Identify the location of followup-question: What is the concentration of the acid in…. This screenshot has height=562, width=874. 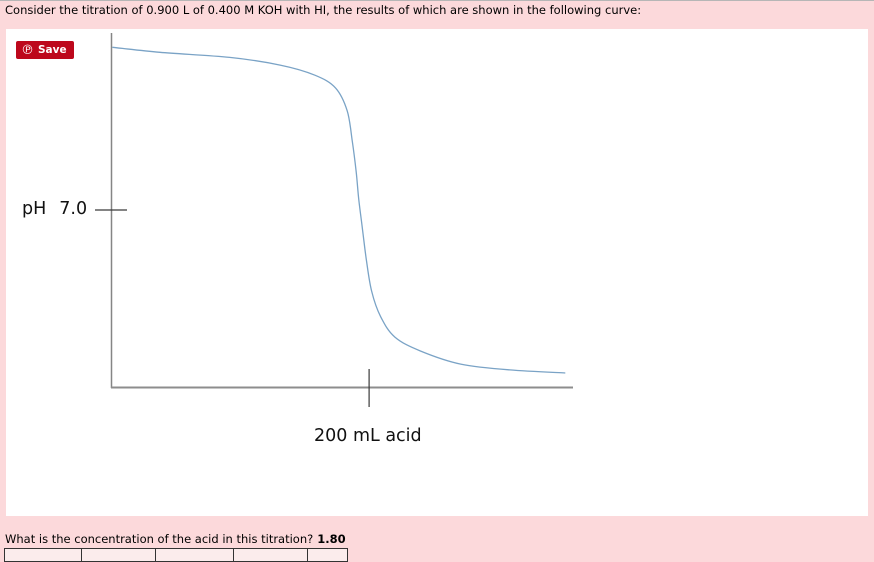
(175, 539).